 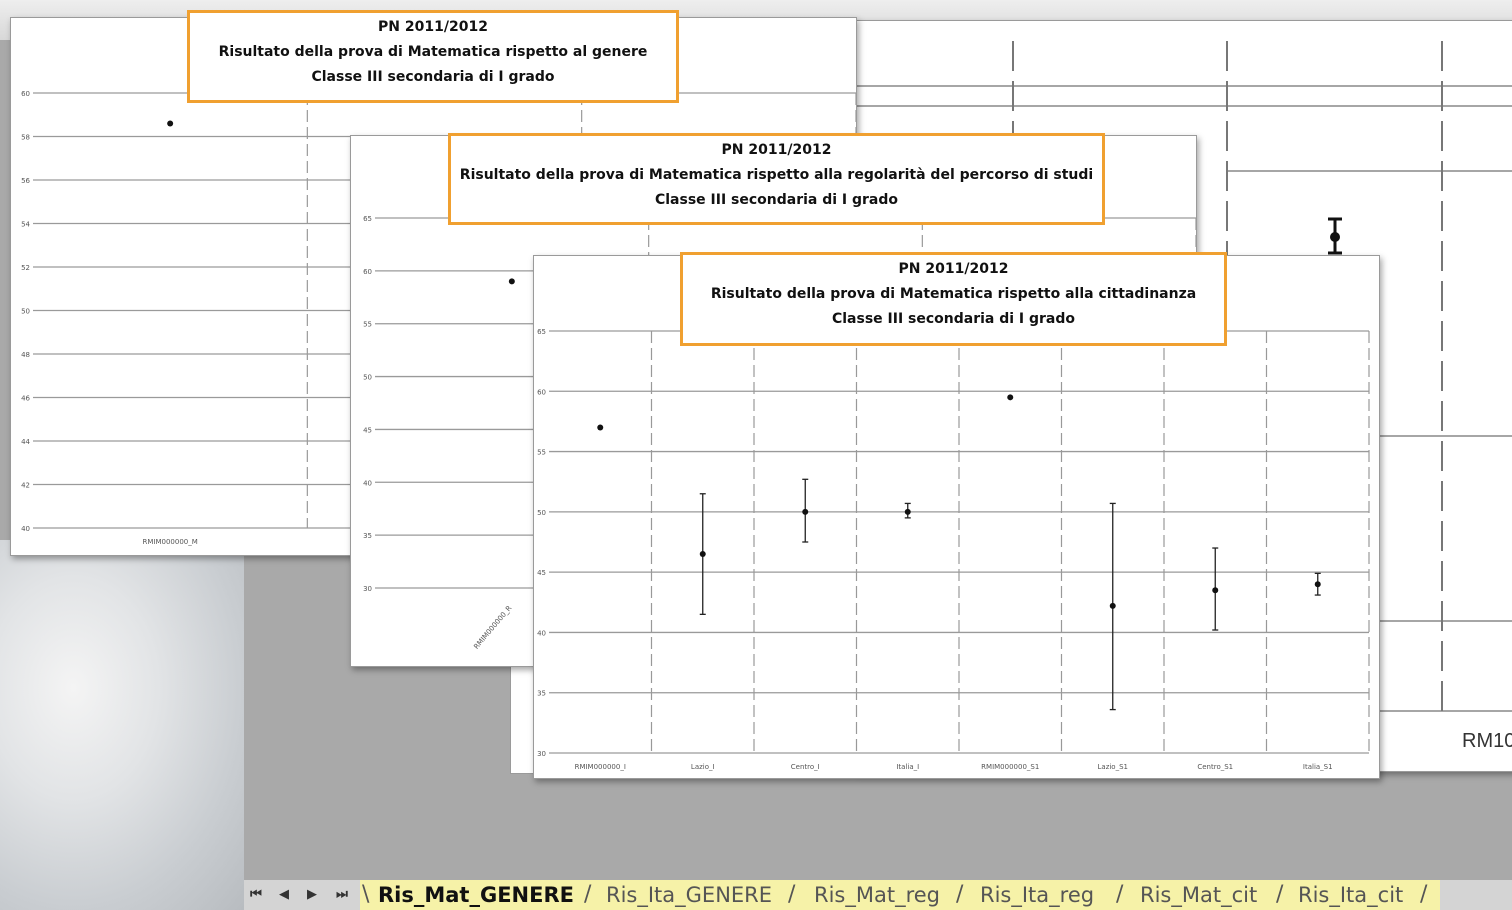 I want to click on tab-ris-ita-cit: Ris_Ita_cit, so click(x=1351, y=895).